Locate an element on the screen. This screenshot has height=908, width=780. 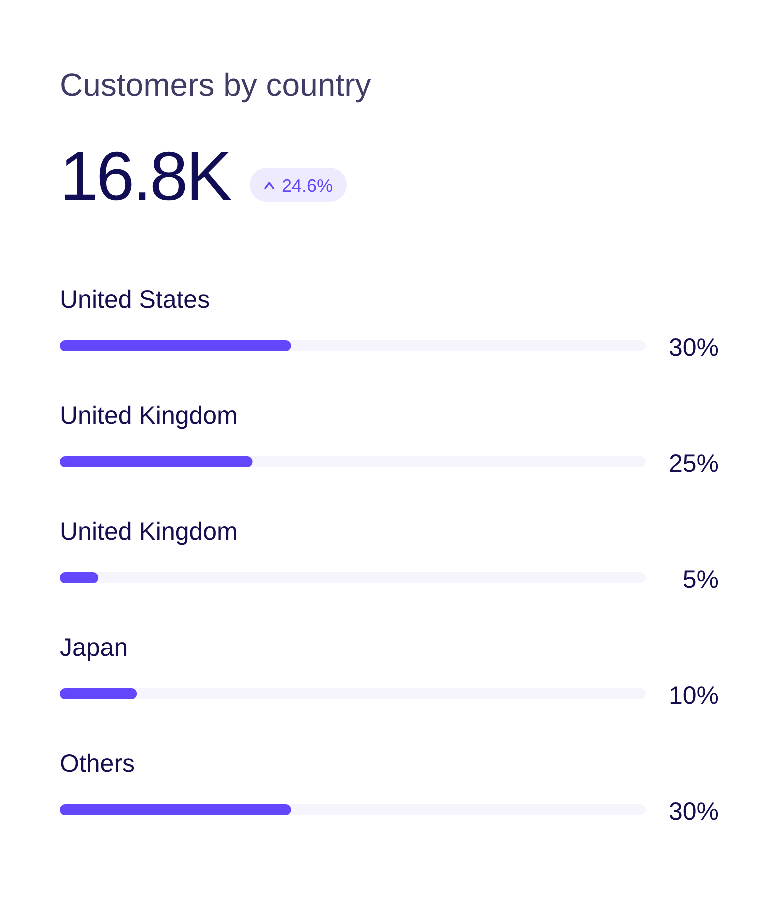
chart-title: Customers by country is located at coordinates (216, 85).